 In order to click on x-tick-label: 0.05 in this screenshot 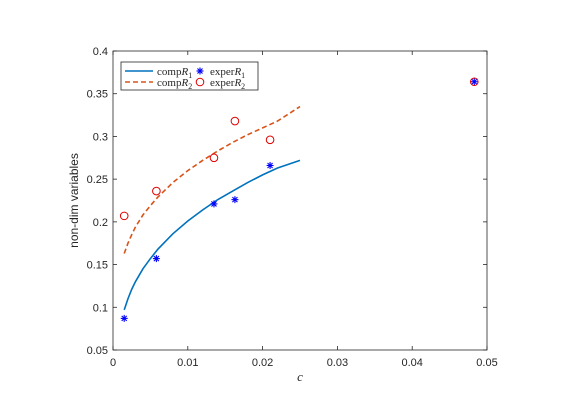, I will do `click(486, 363)`.